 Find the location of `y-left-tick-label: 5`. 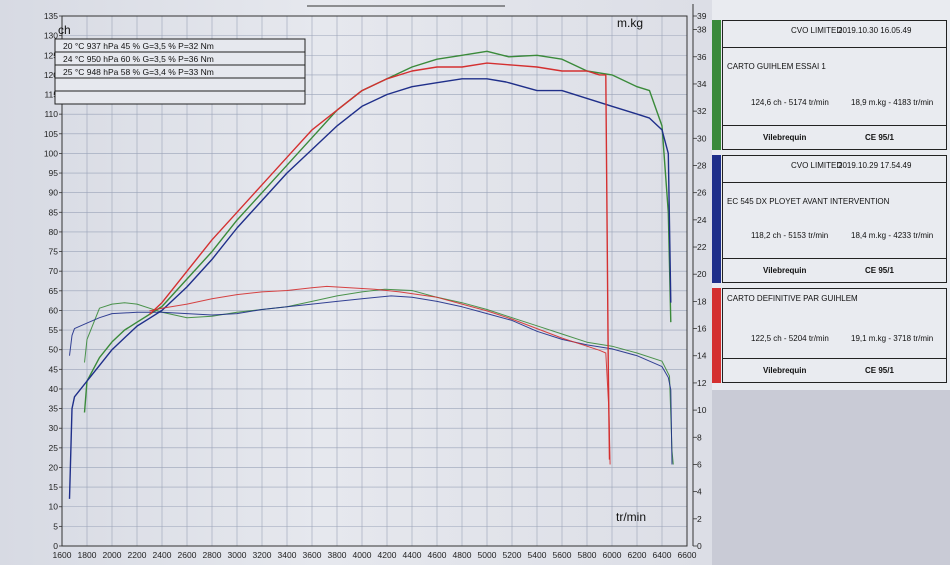

y-left-tick-label: 5 is located at coordinates (55, 526).